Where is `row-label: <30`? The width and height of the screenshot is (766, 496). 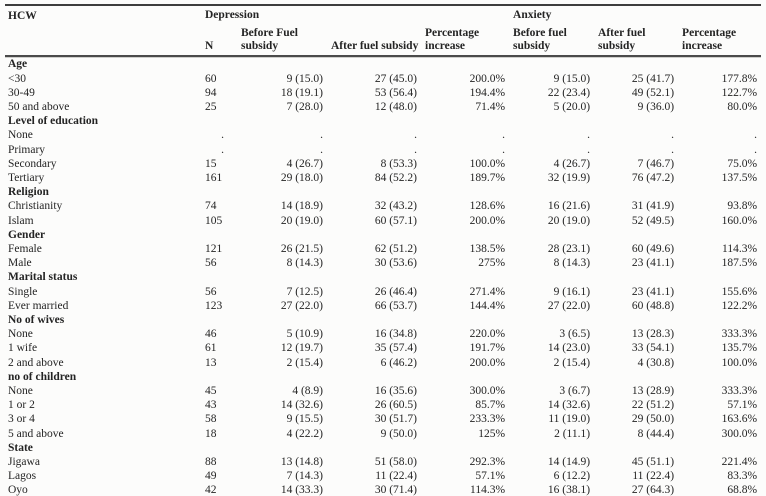
row-label: <30 is located at coordinates (17, 78).